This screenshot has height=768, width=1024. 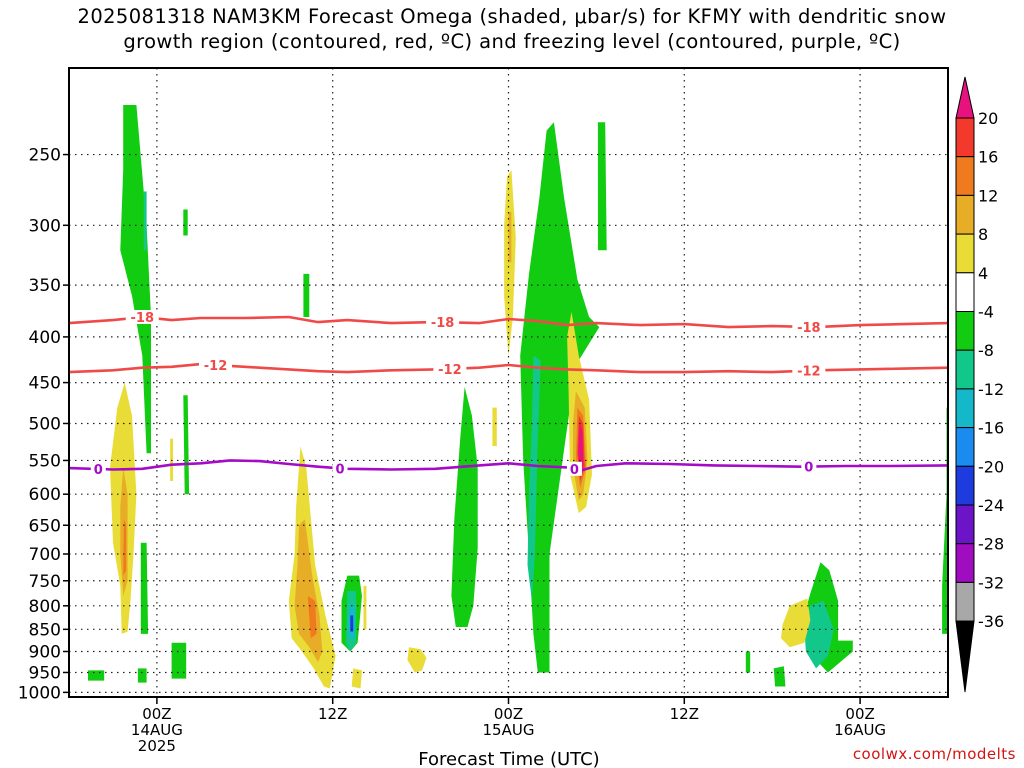 What do you see at coordinates (45, 652) in the screenshot?
I see `y-tick-label: 900` at bounding box center [45, 652].